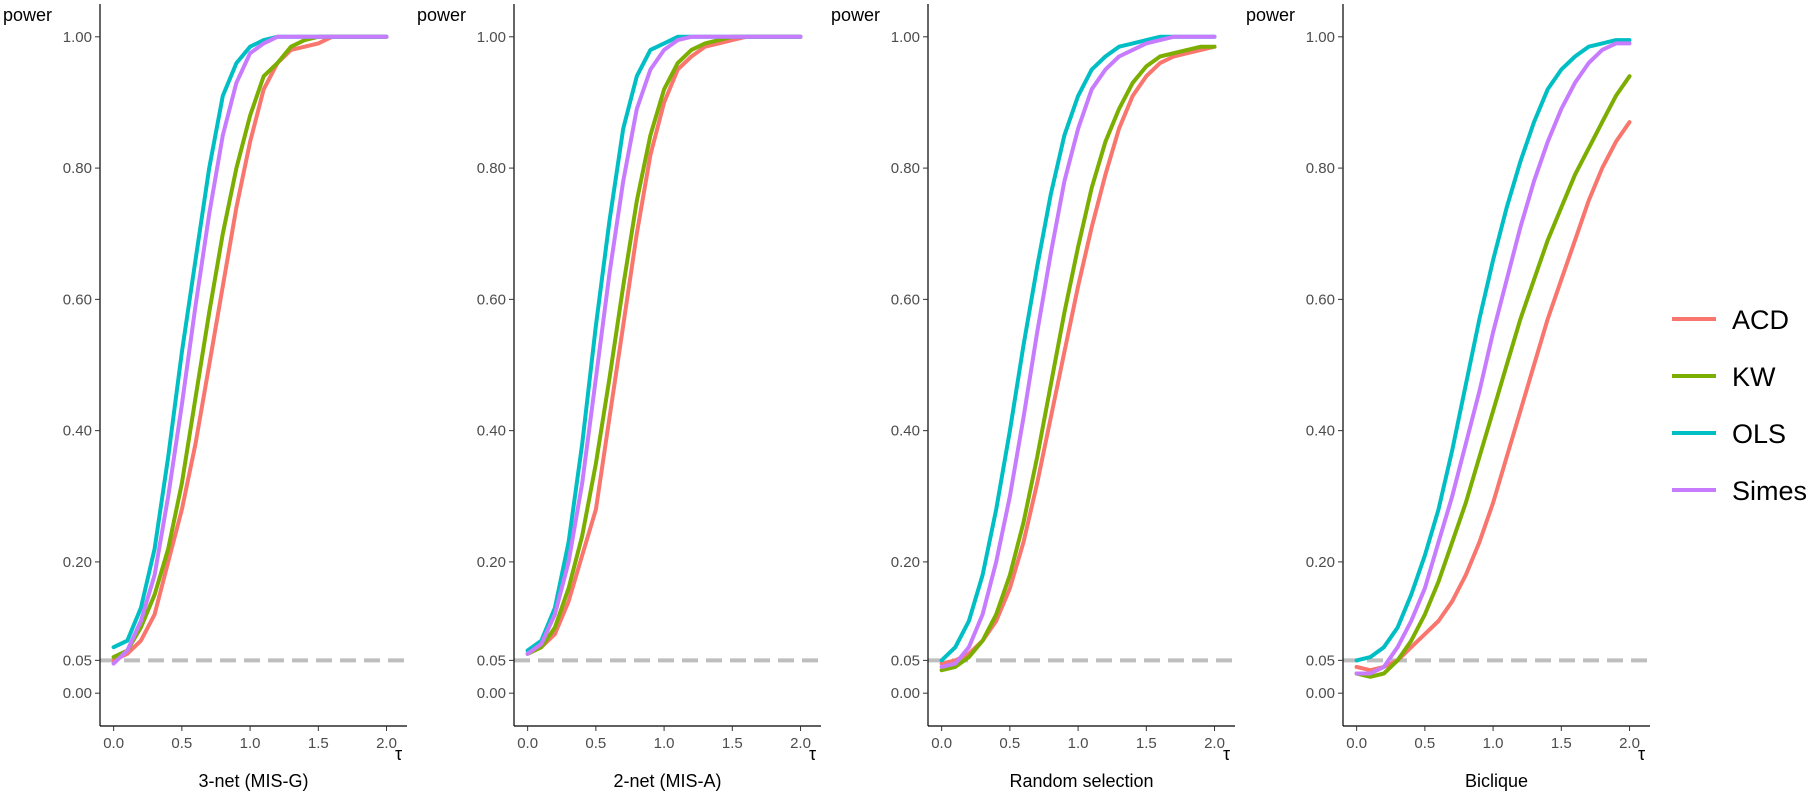 This screenshot has height=796, width=1820. What do you see at coordinates (1496, 781) in the screenshot?
I see `panel-title: Biclique` at bounding box center [1496, 781].